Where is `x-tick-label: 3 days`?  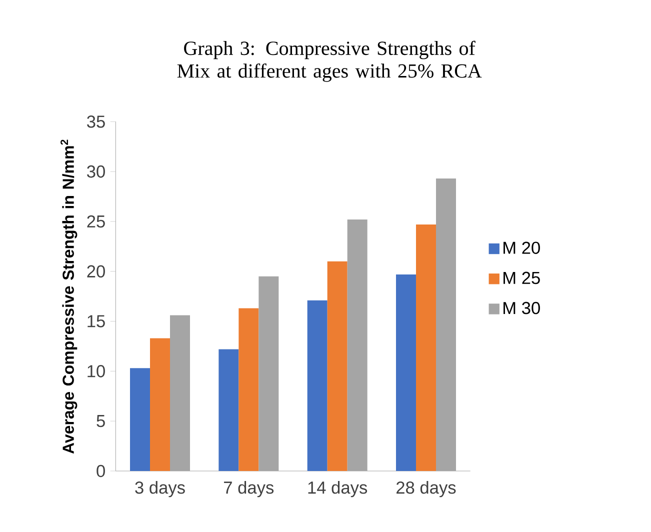
x-tick-label: 3 days is located at coordinates (160, 489).